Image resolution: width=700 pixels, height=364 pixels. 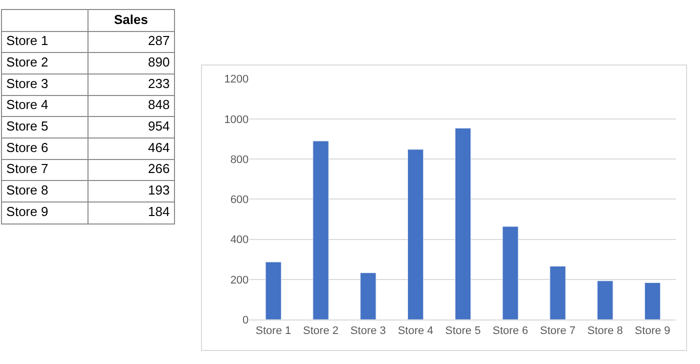 What do you see at coordinates (27, 83) in the screenshot?
I see `category-label: Store 3` at bounding box center [27, 83].